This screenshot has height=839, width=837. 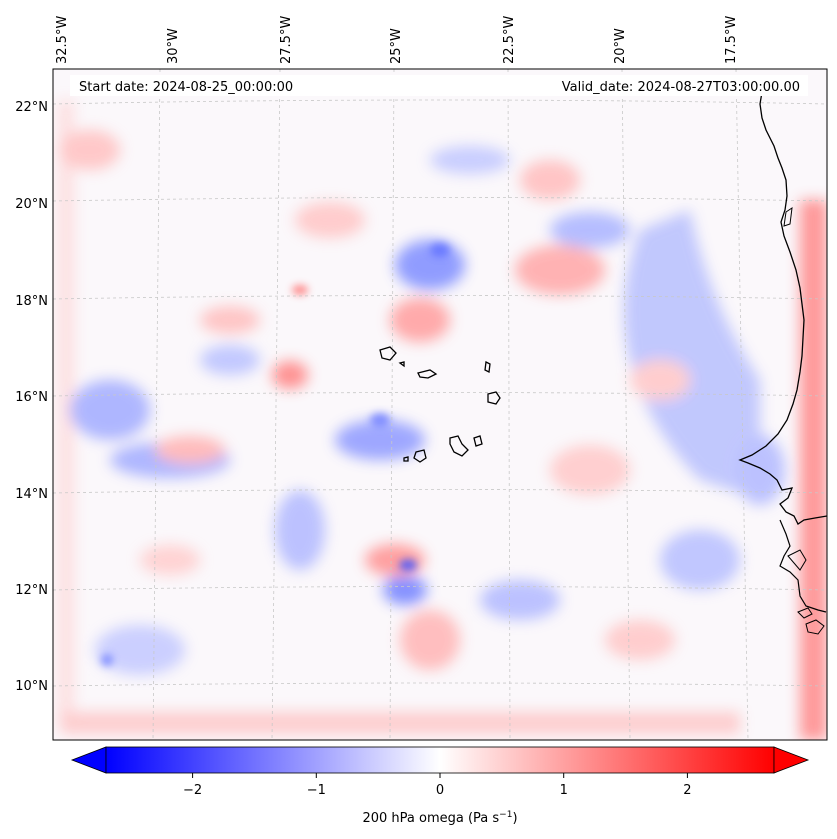 I want to click on start-date: Start date: 2024-08-25_00:00:00, so click(x=186, y=87).